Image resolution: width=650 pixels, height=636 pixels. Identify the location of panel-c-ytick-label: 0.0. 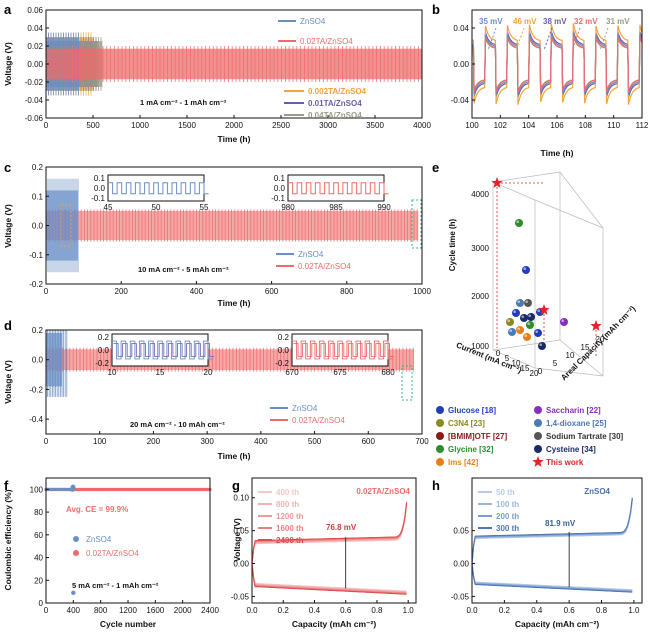
(38, 226).